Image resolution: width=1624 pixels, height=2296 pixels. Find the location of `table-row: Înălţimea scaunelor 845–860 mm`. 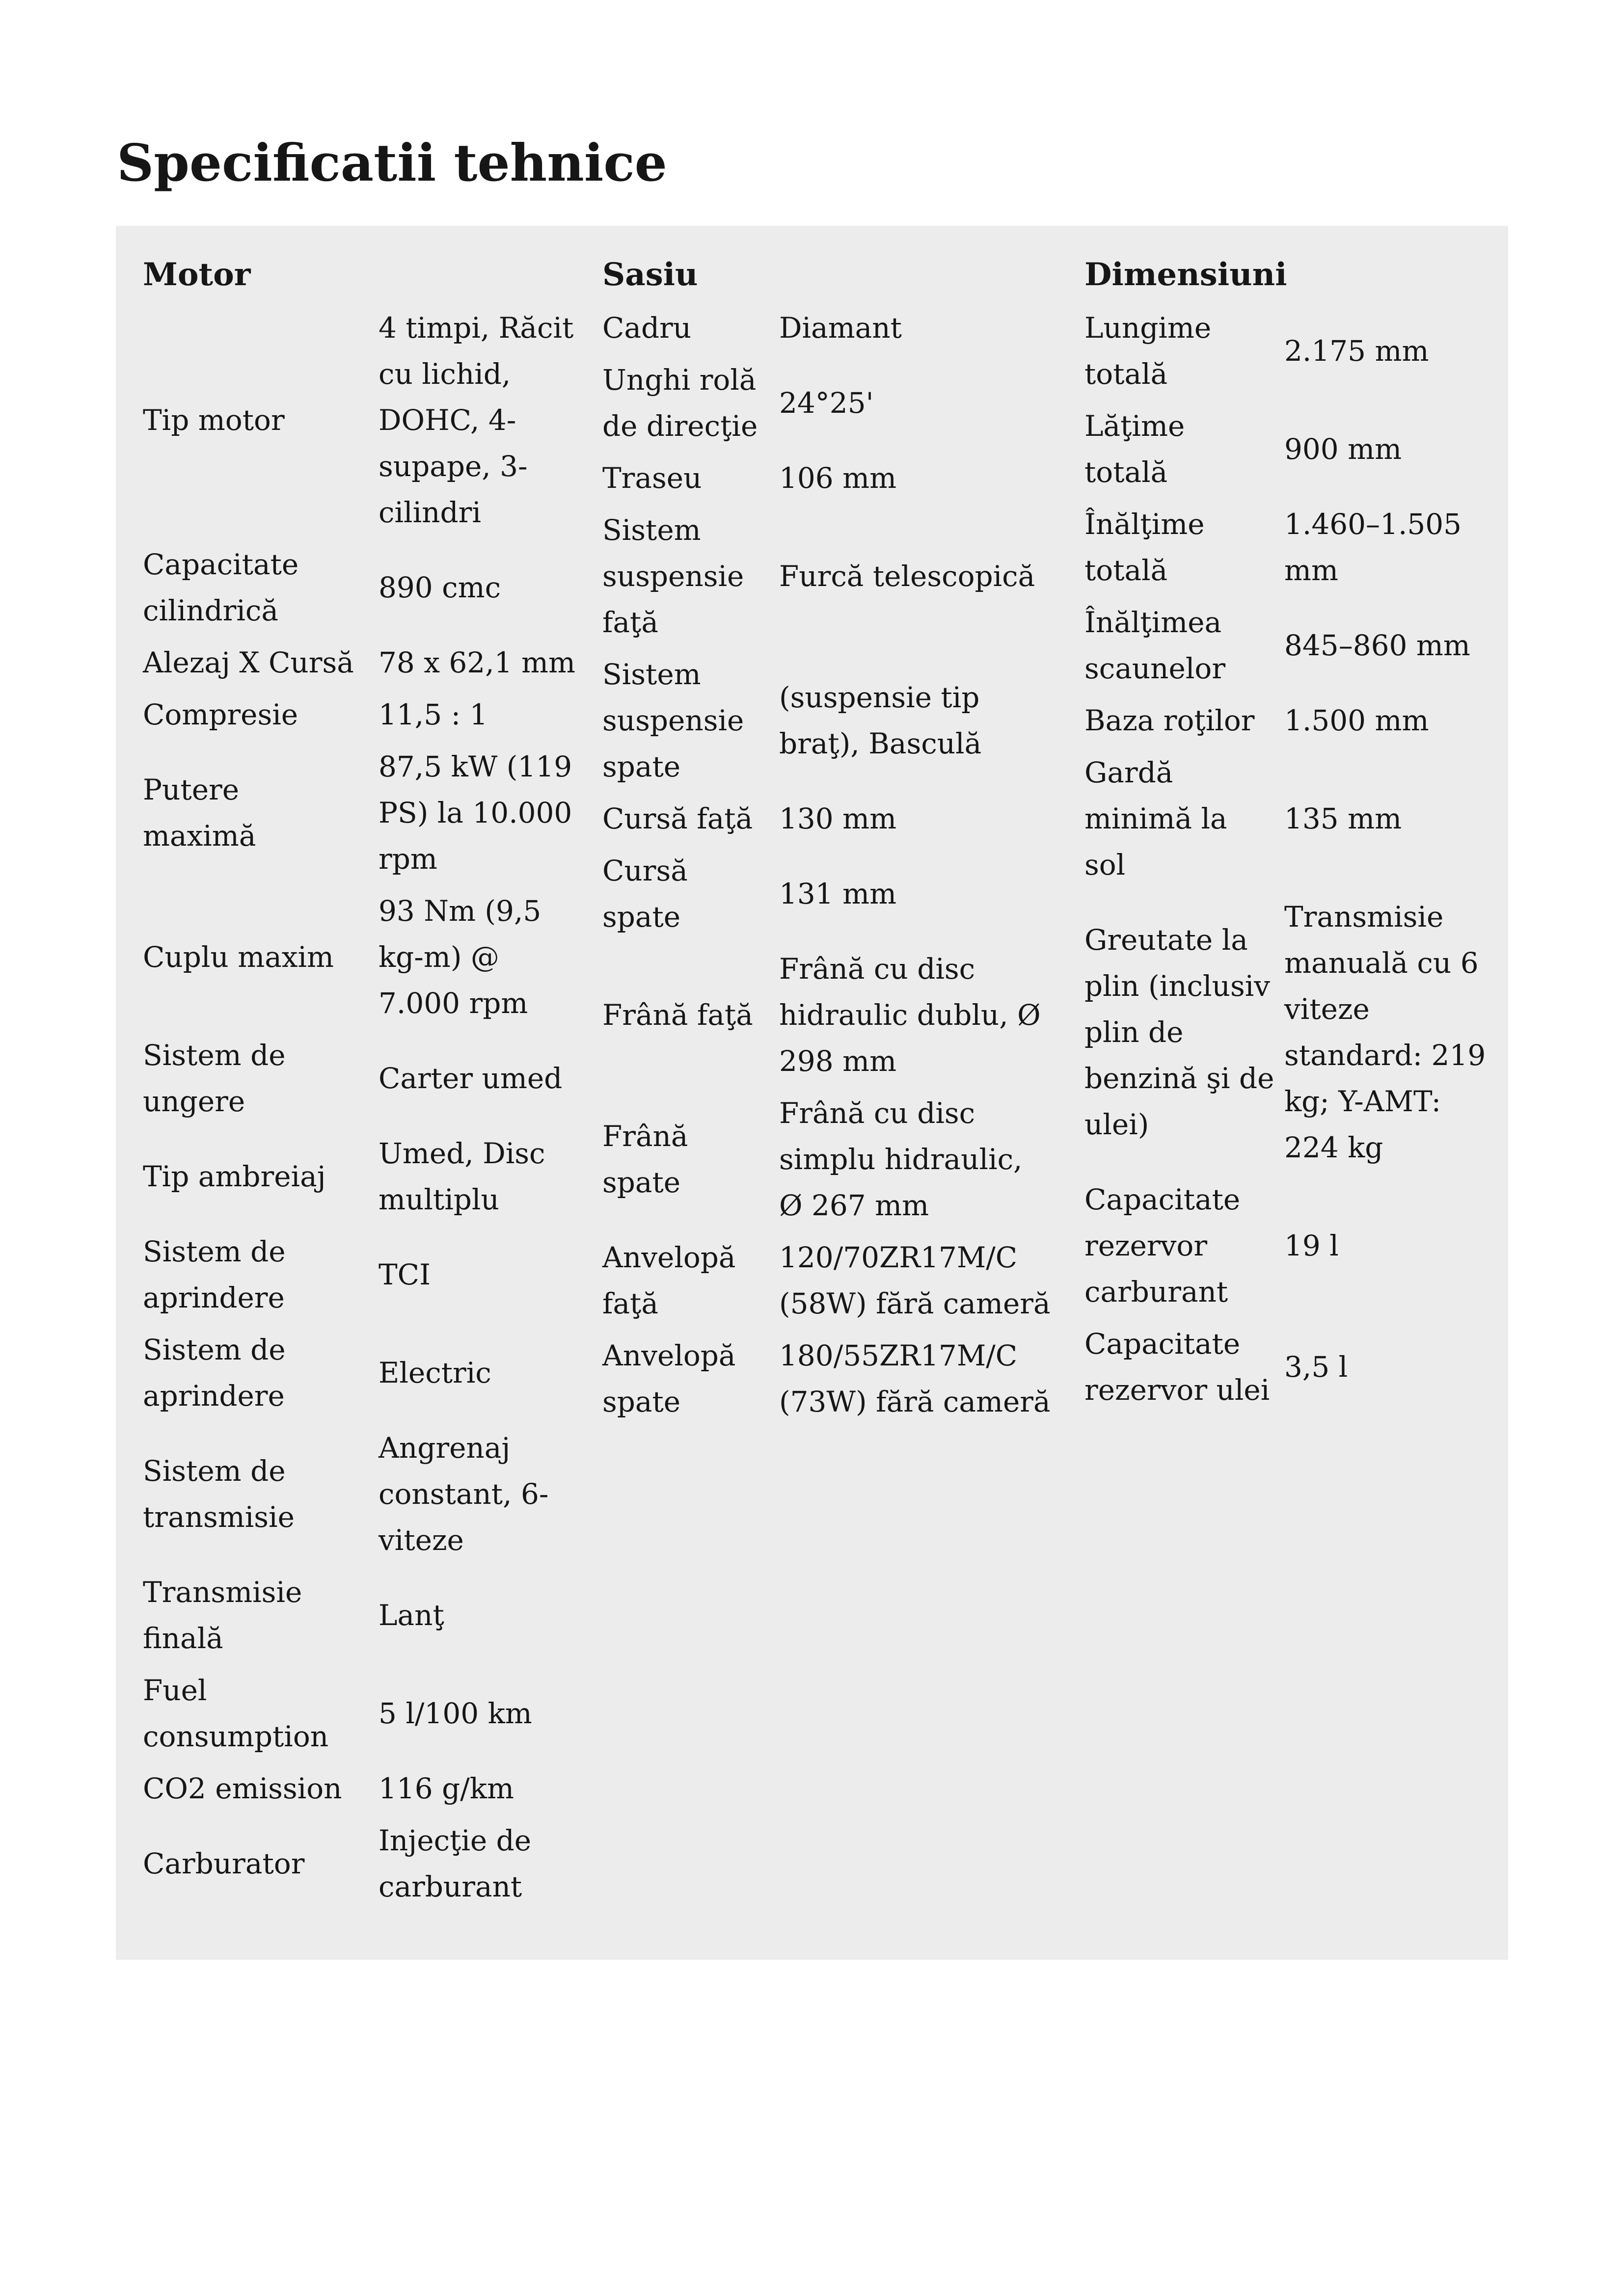

table-row: Înălţimea scaunelor 845–860 mm is located at coordinates (1296, 645).